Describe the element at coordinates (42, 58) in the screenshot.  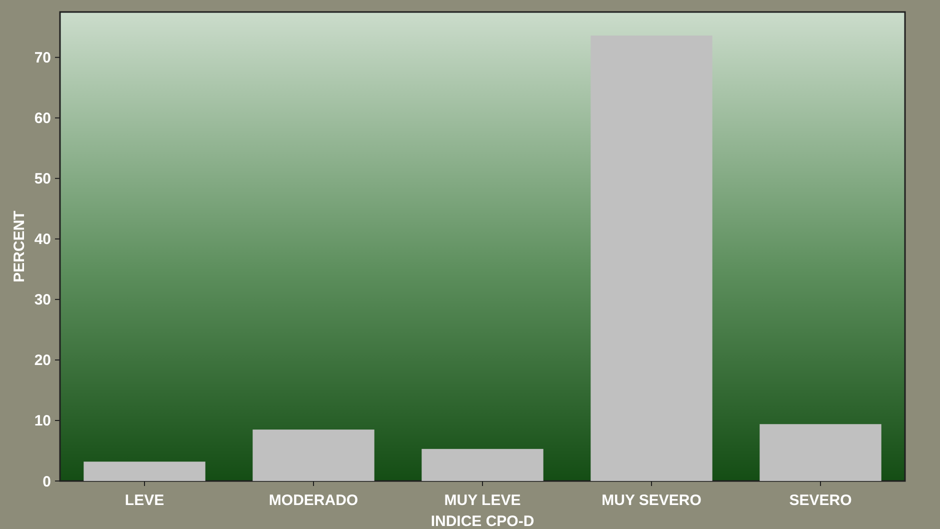
I see `y-tick-label: 70` at that location.